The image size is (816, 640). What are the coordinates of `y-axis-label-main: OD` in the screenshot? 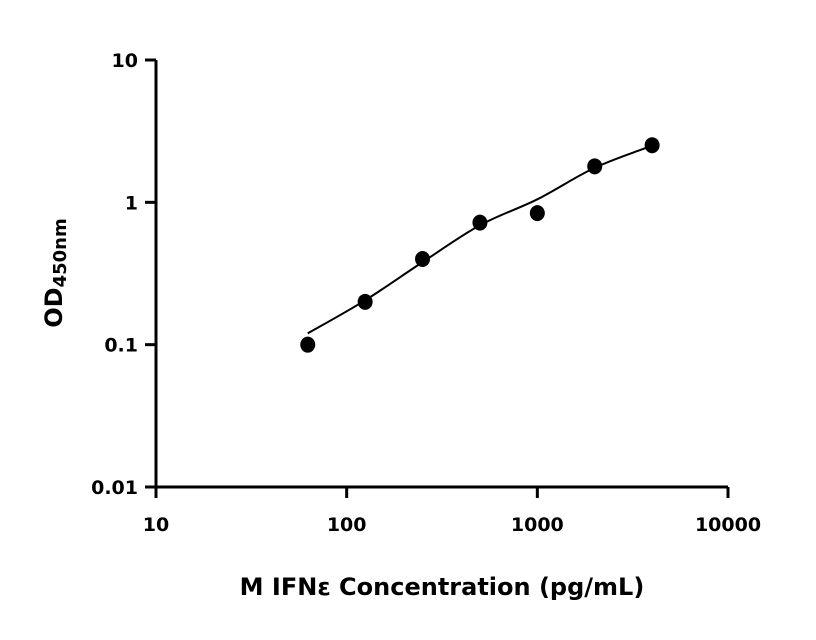 It's located at (54, 307).